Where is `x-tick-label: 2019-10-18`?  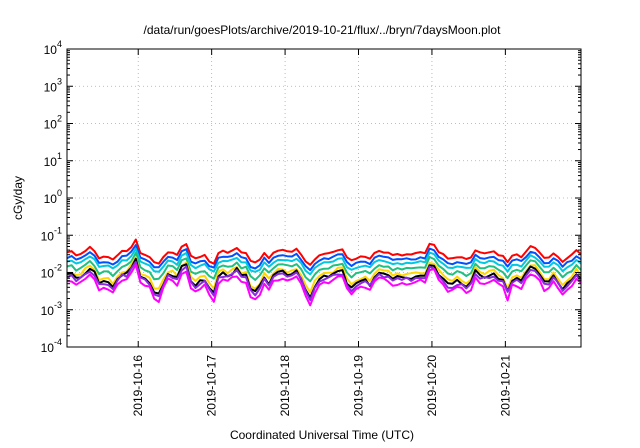 x-tick-label: 2019-10-18 is located at coordinates (285, 386).